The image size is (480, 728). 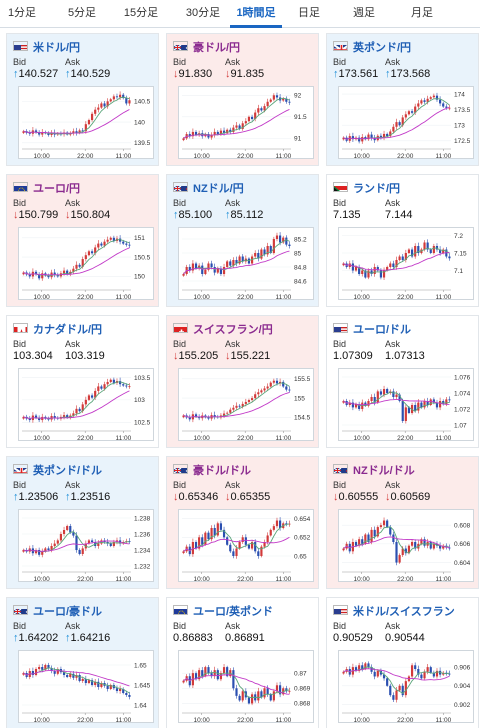 What do you see at coordinates (309, 13) in the screenshot?
I see `tab-5: 日足` at bounding box center [309, 13].